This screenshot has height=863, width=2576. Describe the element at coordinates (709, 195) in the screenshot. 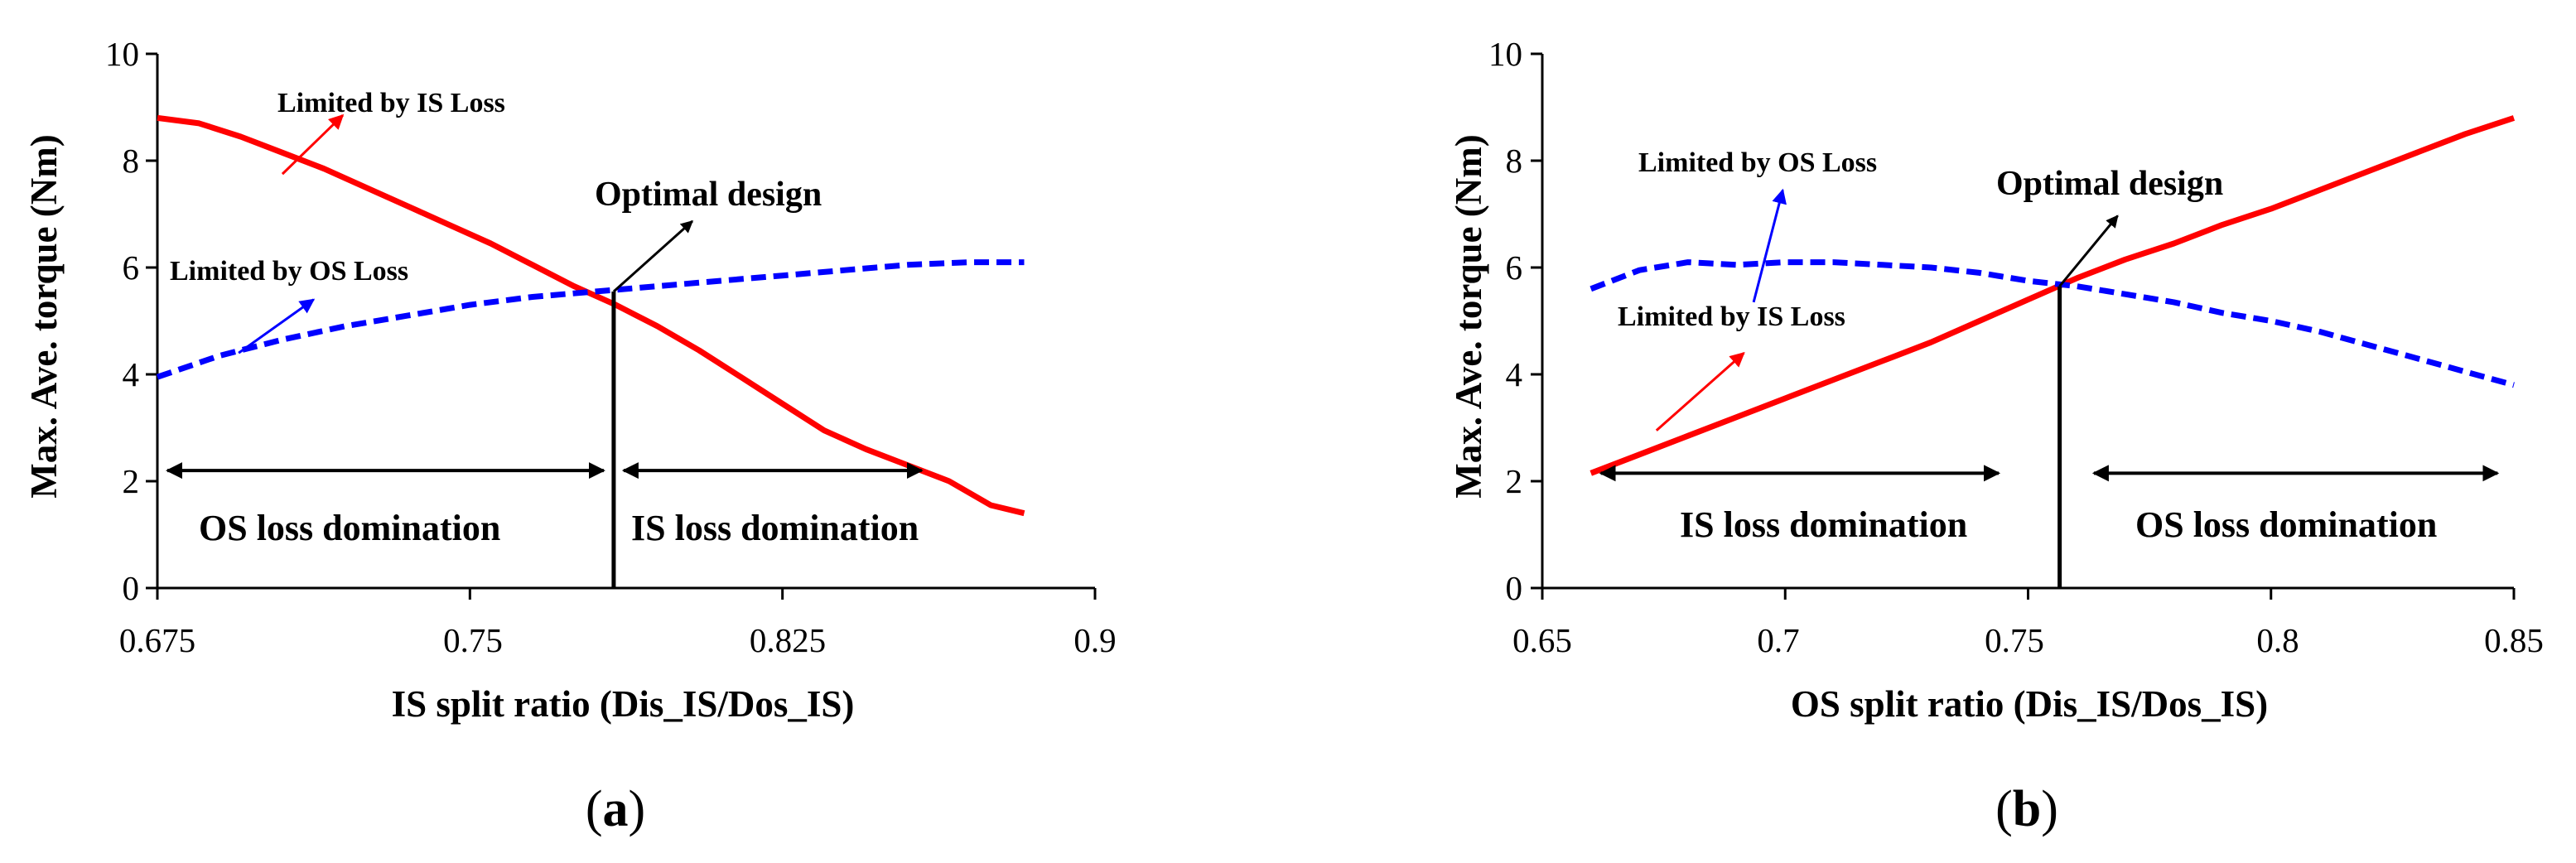

I see `panel-a-optimal-label: Optimal design` at that location.